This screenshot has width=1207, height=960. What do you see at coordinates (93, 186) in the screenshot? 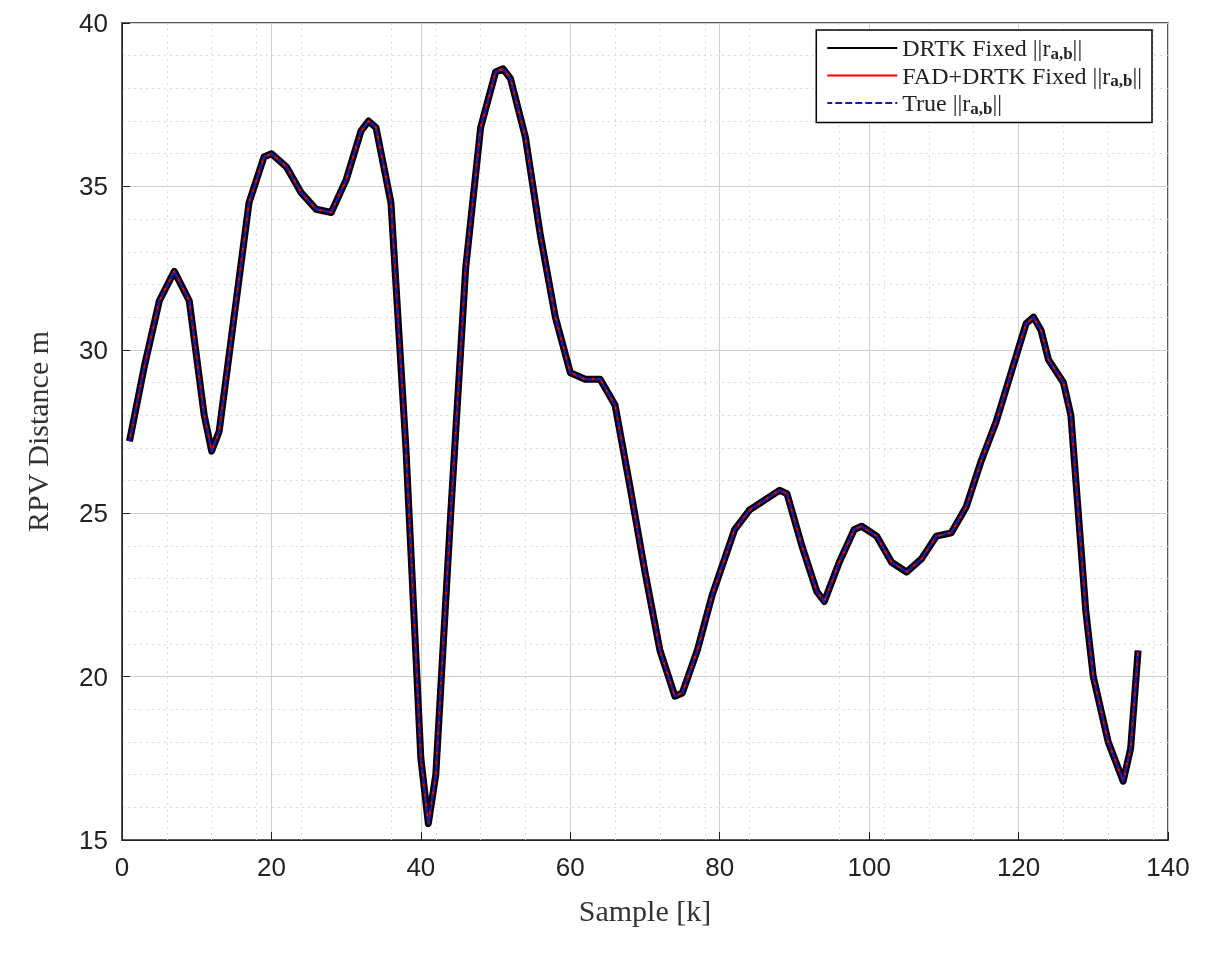
I see `y-tick-label: 35` at bounding box center [93, 186].